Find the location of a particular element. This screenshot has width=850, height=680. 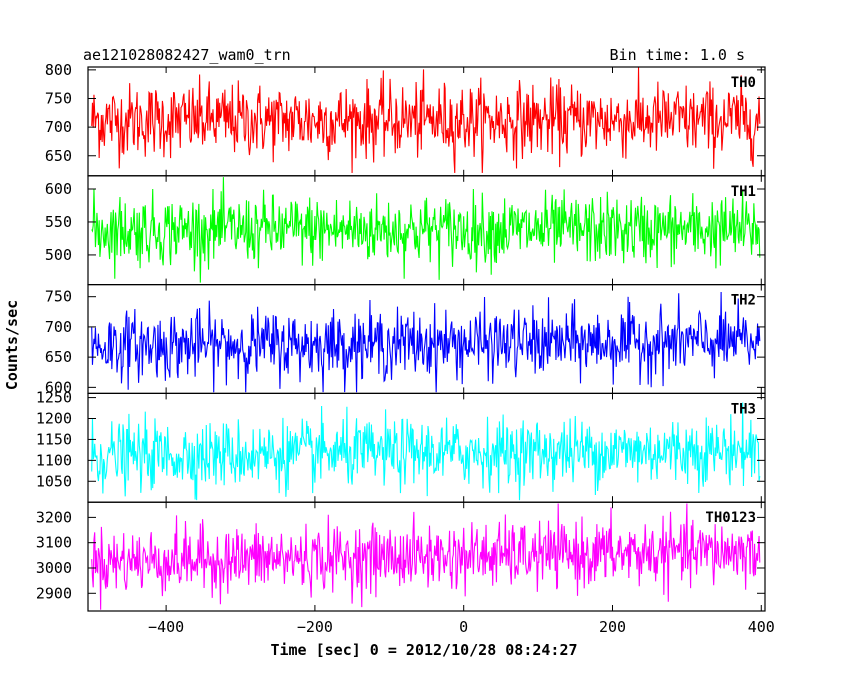

y-tick-label: 550 is located at coordinates (58, 222).